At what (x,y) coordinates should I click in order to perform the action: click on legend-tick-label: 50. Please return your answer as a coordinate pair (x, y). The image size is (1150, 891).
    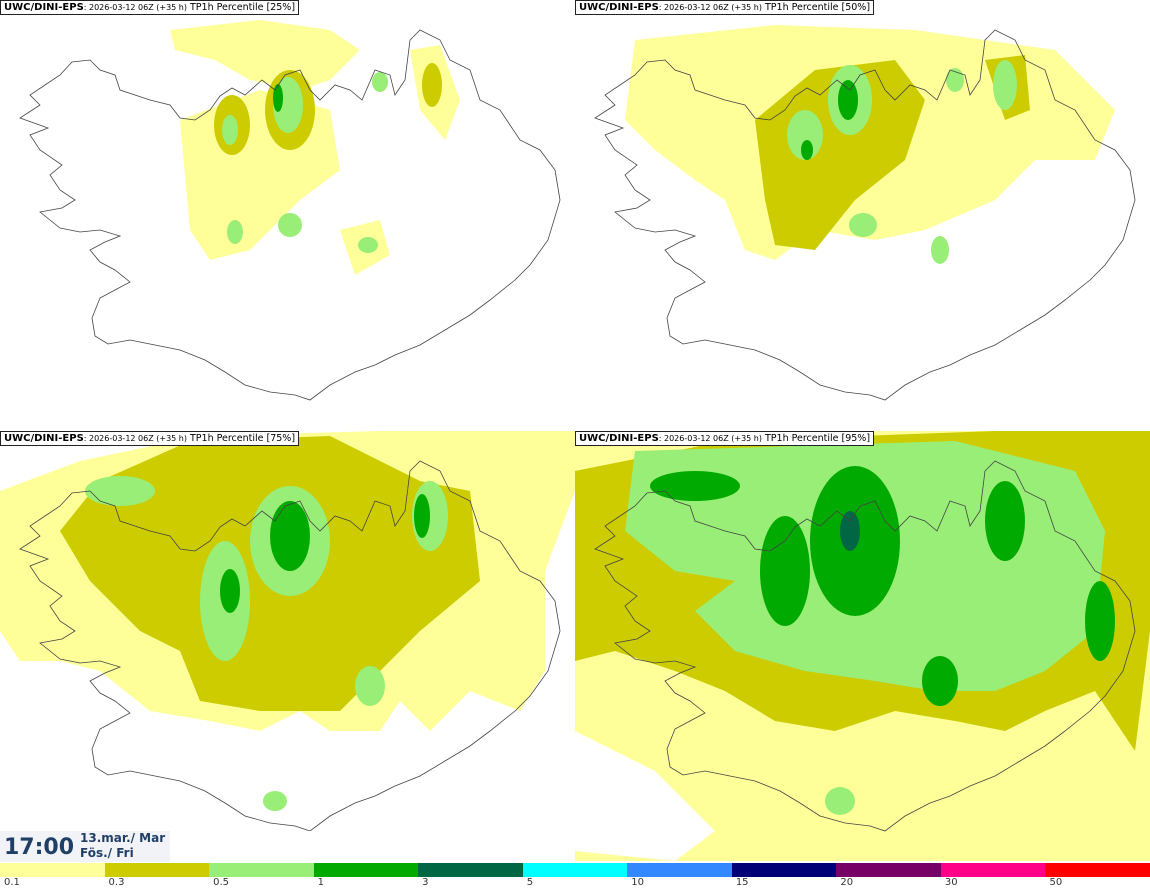
    Looking at the image, I should click on (1056, 882).